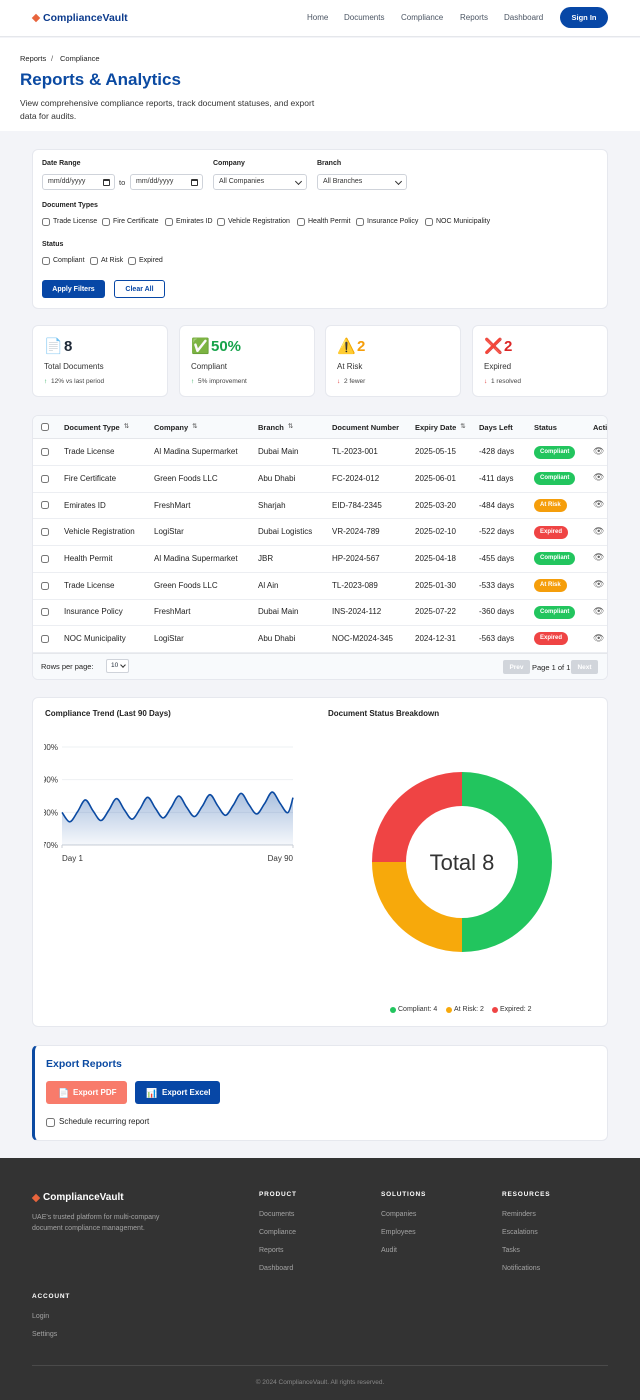  What do you see at coordinates (73, 289) in the screenshot?
I see `apply-button: Apply Filters` at bounding box center [73, 289].